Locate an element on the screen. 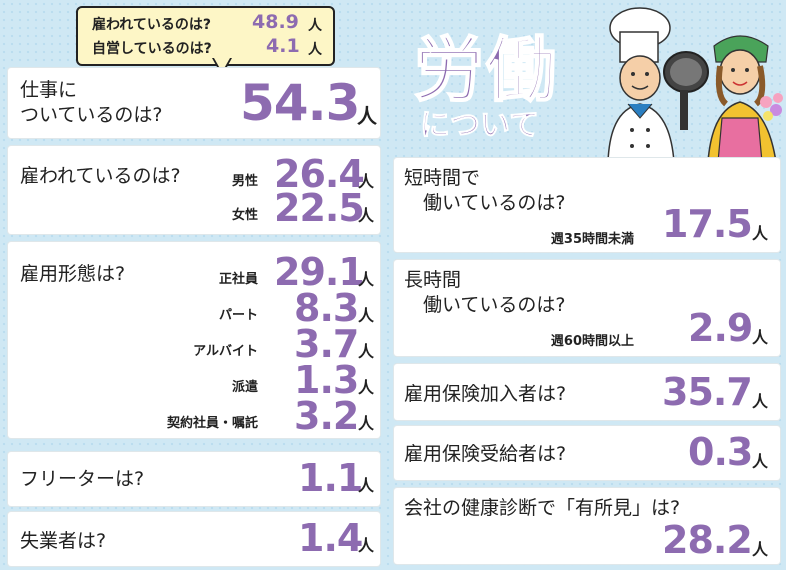 This screenshot has height=570, width=786. employed-question: 雇われているのは? is located at coordinates (100, 176).